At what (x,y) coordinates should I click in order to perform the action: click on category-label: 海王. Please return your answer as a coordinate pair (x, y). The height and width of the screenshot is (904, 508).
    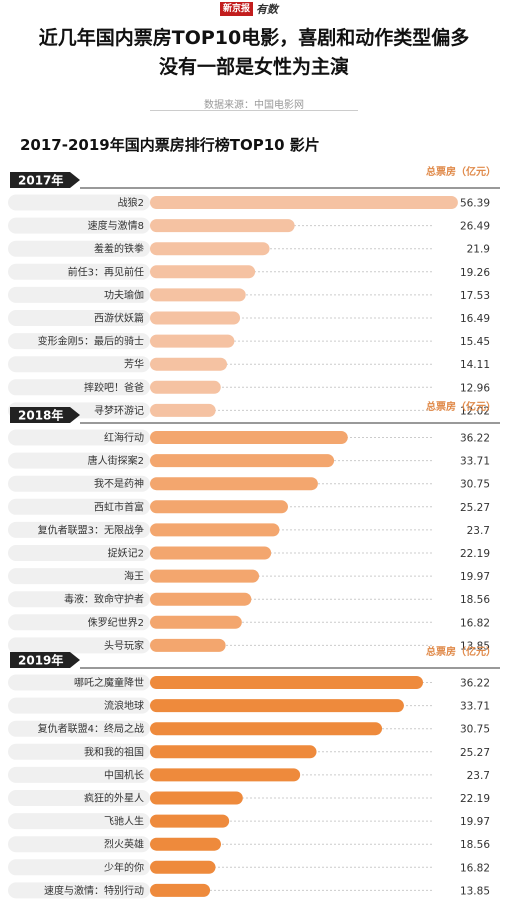
    Looking at the image, I should click on (134, 576).